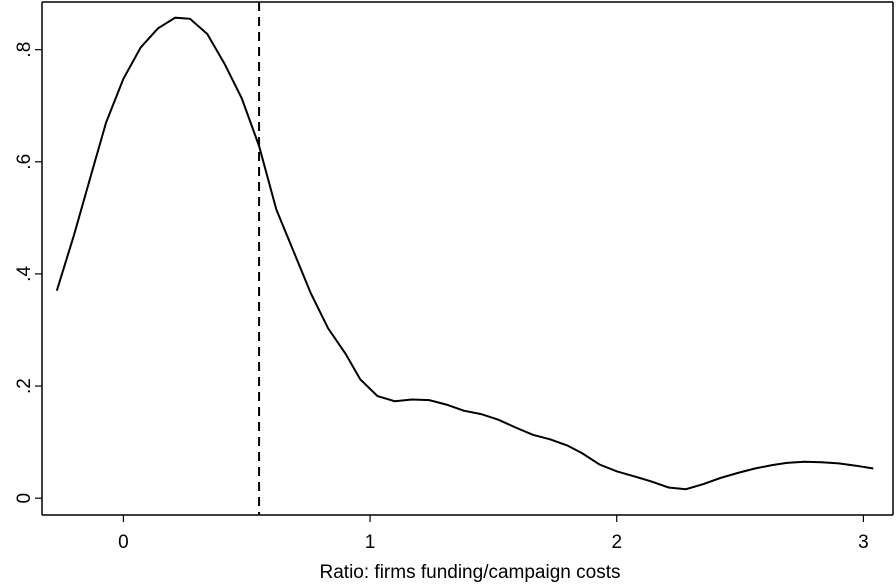 The height and width of the screenshot is (584, 896). What do you see at coordinates (123, 542) in the screenshot?
I see `x-tick-label: 0` at bounding box center [123, 542].